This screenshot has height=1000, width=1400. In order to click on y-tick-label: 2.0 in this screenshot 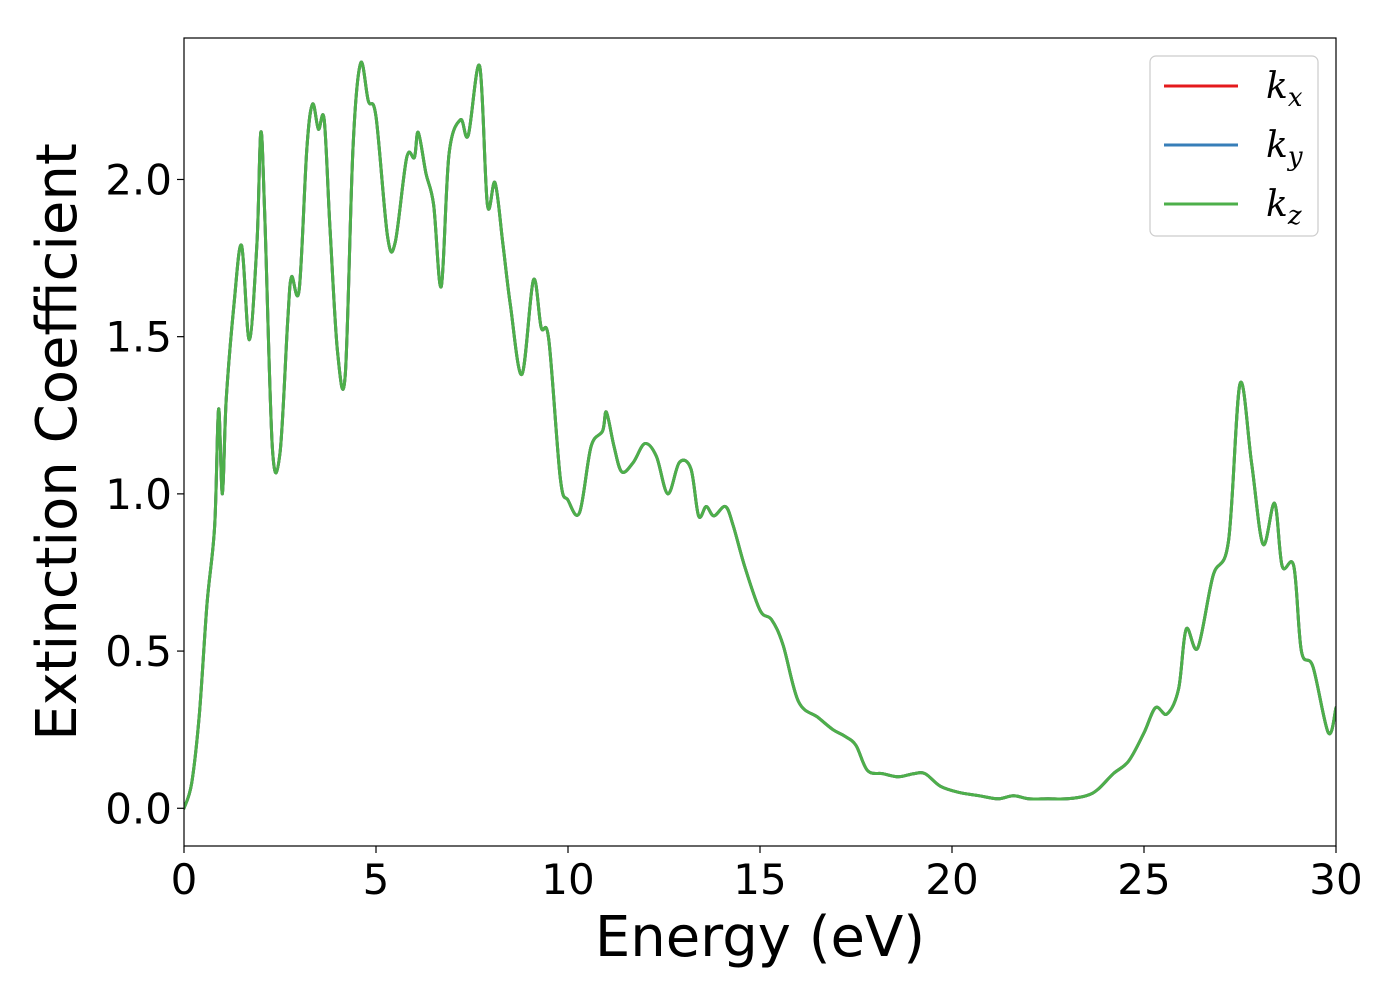, I will do `click(138, 179)`.